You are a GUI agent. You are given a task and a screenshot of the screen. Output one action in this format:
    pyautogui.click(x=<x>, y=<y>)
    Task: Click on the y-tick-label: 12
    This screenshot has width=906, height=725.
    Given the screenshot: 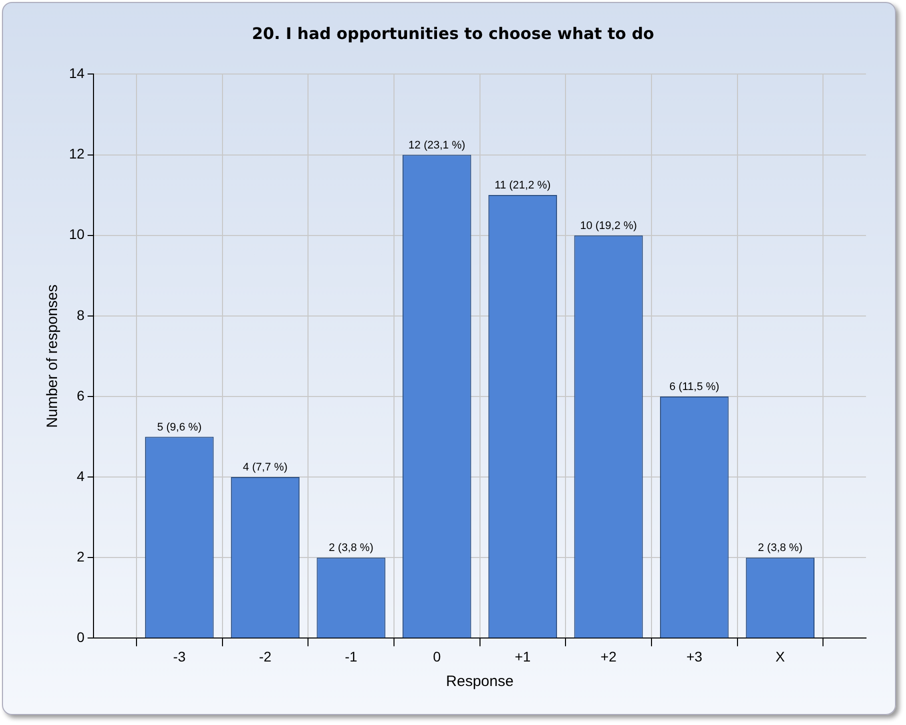 What is the action you would take?
    pyautogui.click(x=76, y=154)
    